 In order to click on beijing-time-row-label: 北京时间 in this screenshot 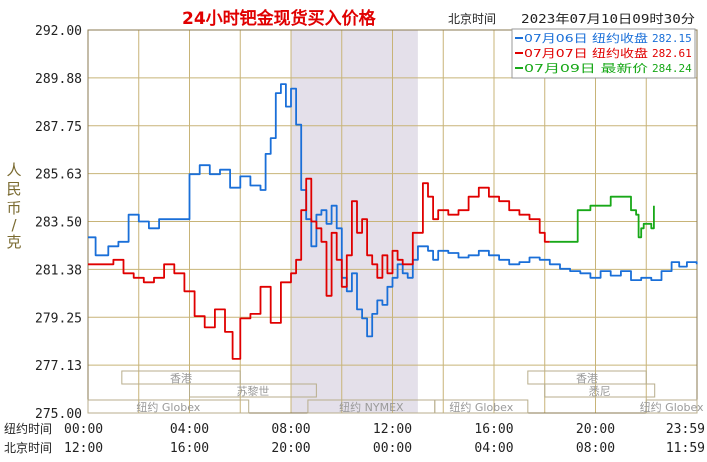, I will do `click(28, 448)`.